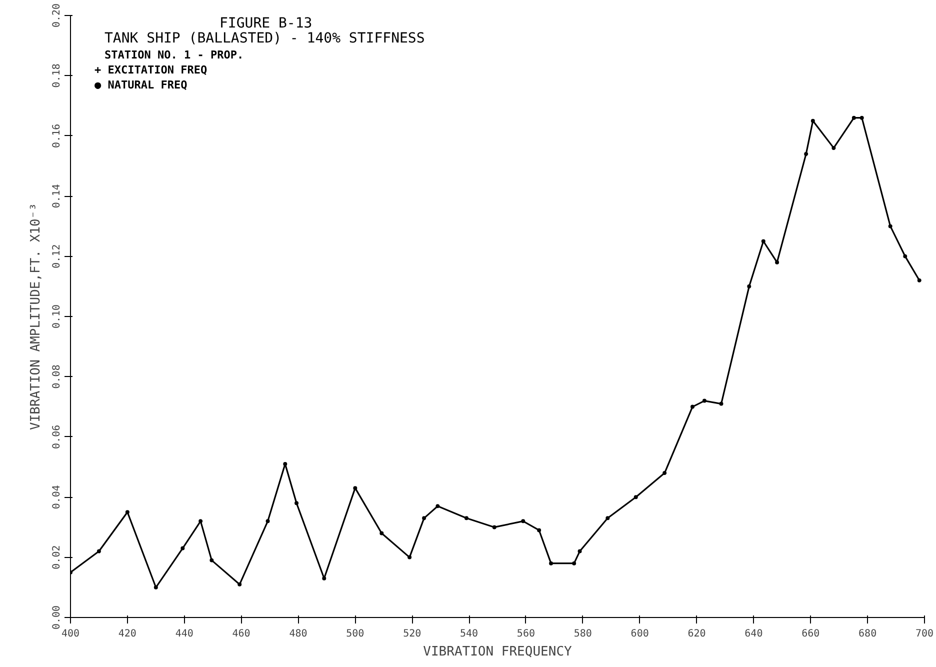 This screenshot has height=667, width=936. What do you see at coordinates (57, 557) in the screenshot?
I see `y-tick-label: 0.02` at bounding box center [57, 557].